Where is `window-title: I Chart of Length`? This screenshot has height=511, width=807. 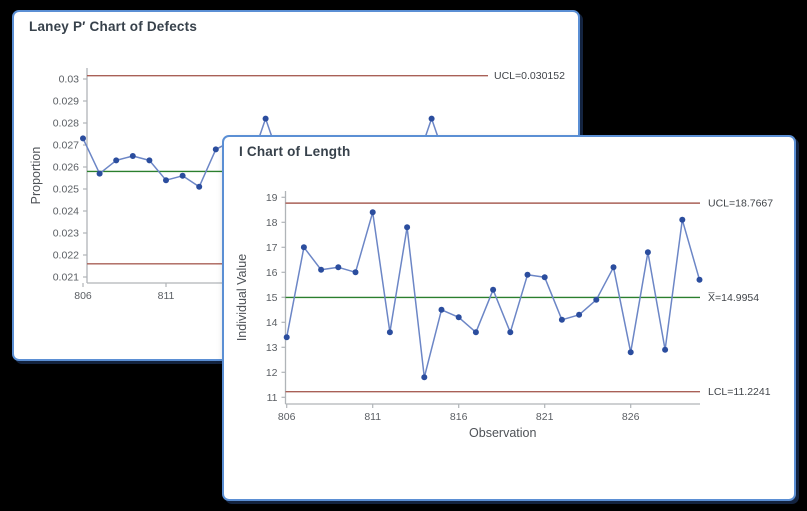
window-title: I Chart of Length is located at coordinates (295, 151).